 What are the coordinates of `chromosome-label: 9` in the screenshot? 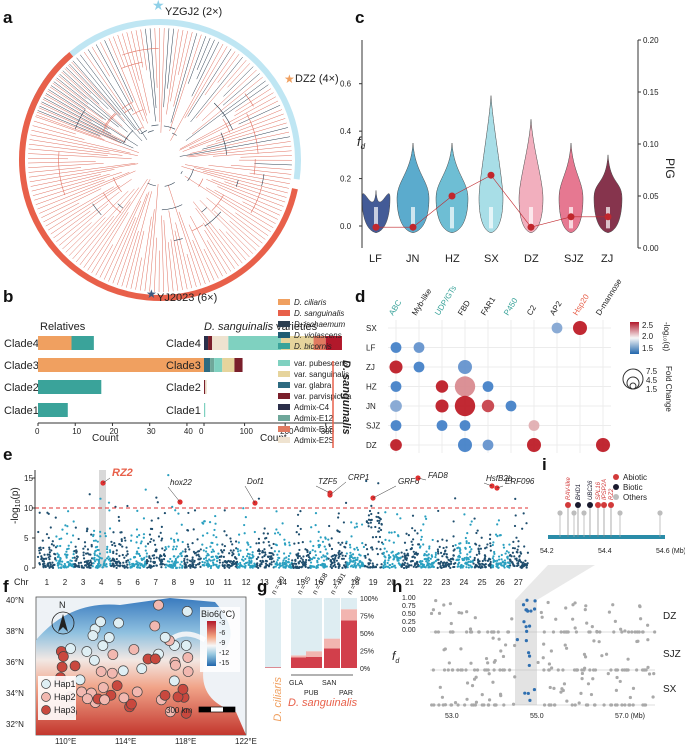 It's located at (192, 582).